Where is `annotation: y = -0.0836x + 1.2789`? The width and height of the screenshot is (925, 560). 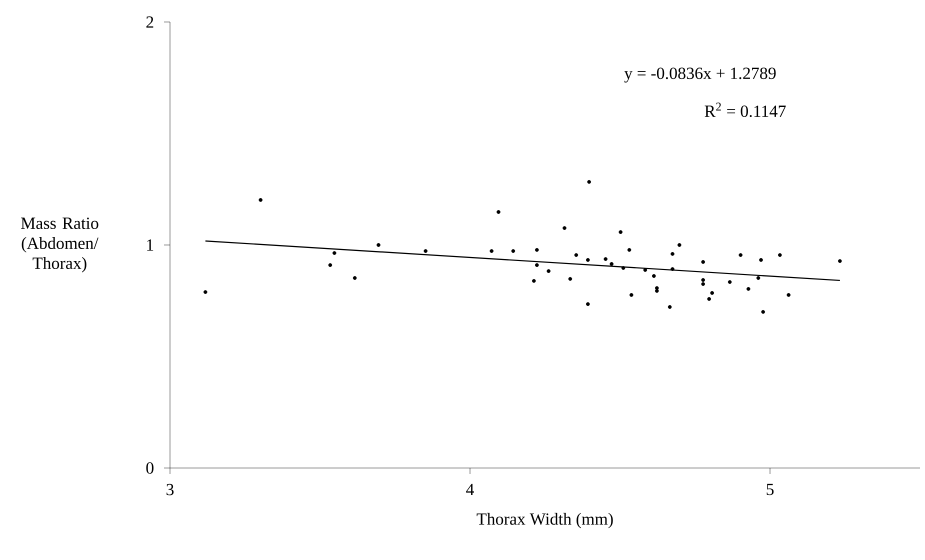 annotation: y = -0.0836x + 1.2789 is located at coordinates (700, 75).